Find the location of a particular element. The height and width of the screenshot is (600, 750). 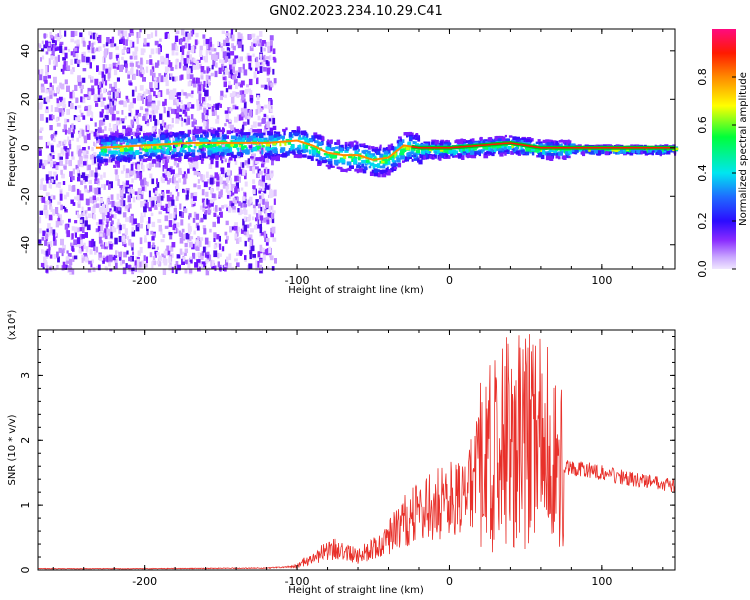

x-tick-label: -100 is located at coordinates (297, 280).